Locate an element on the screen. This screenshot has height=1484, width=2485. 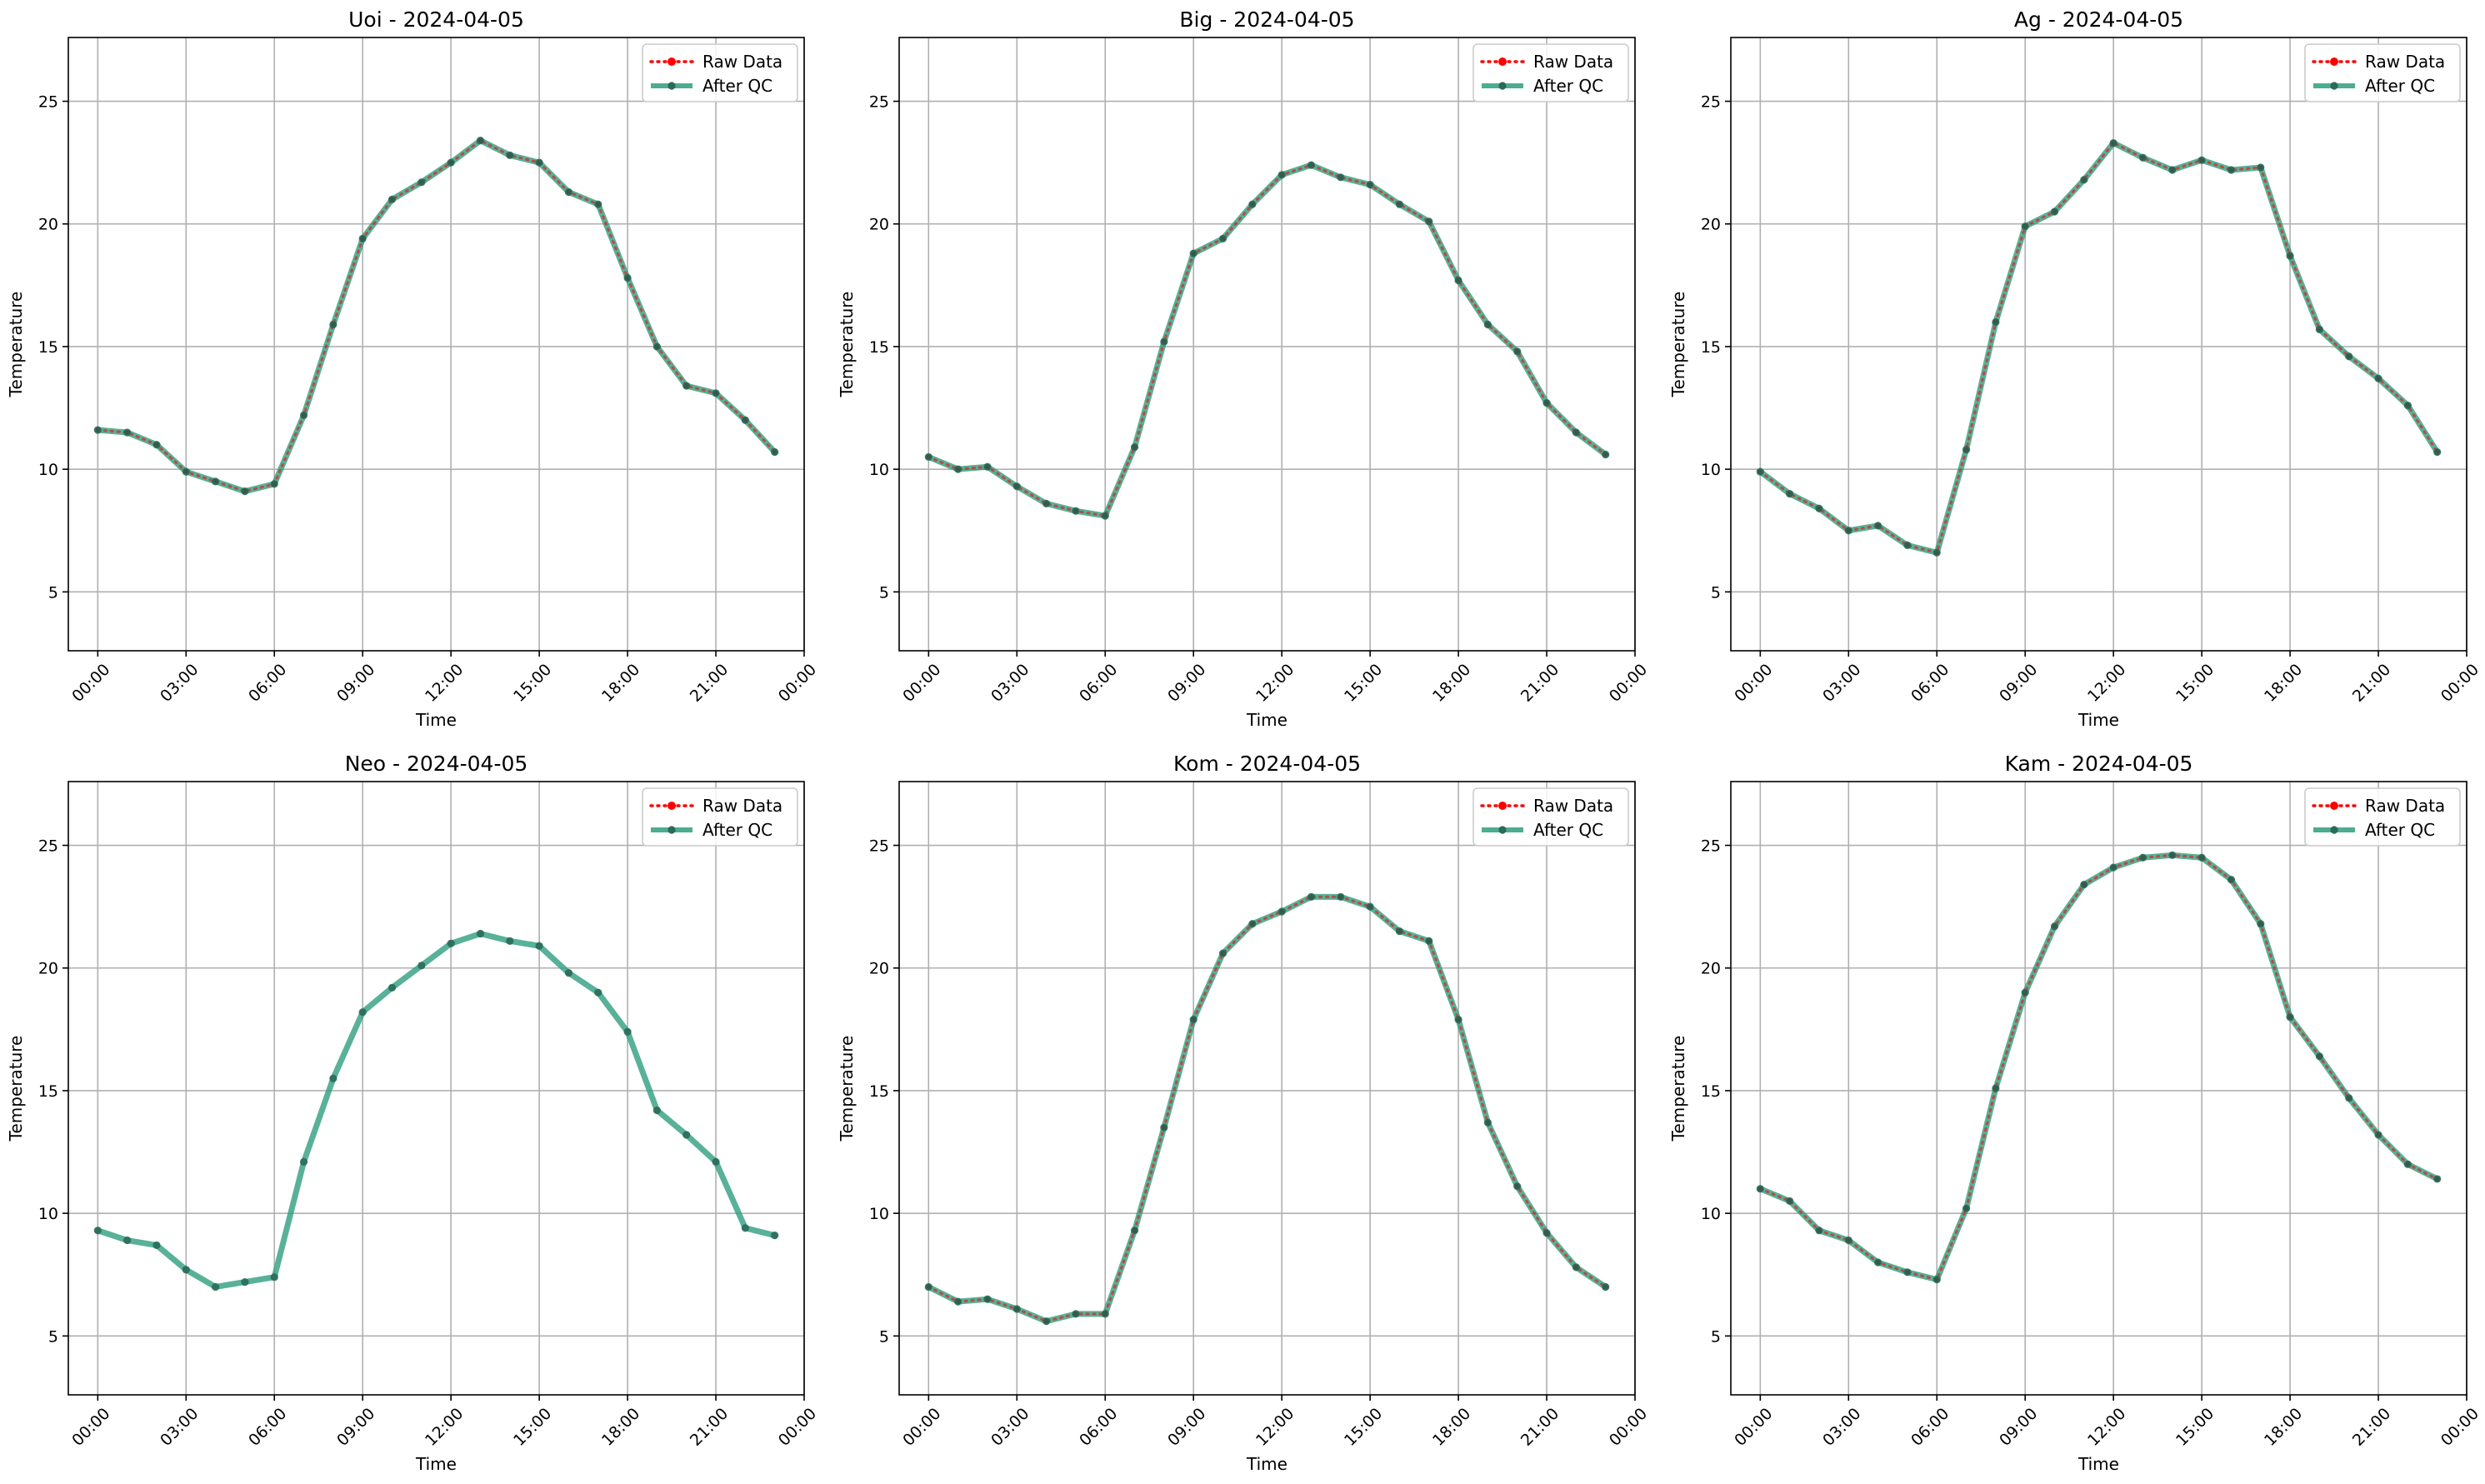
x-tick-label: 15:00 is located at coordinates (1363, 683).